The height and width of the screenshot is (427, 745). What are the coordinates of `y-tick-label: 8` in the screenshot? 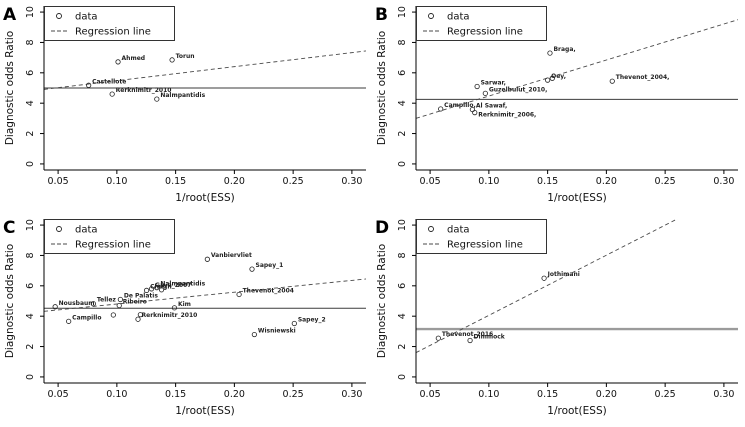 It's located at (402, 42).